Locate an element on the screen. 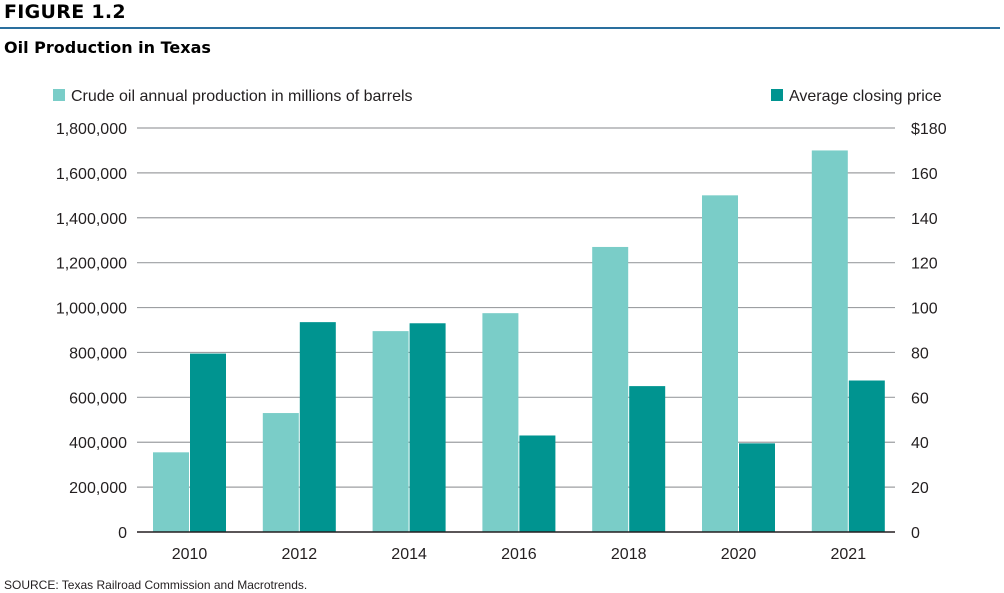 This screenshot has height=593, width=1004. y-right-tick-label: 120 is located at coordinates (924, 264).